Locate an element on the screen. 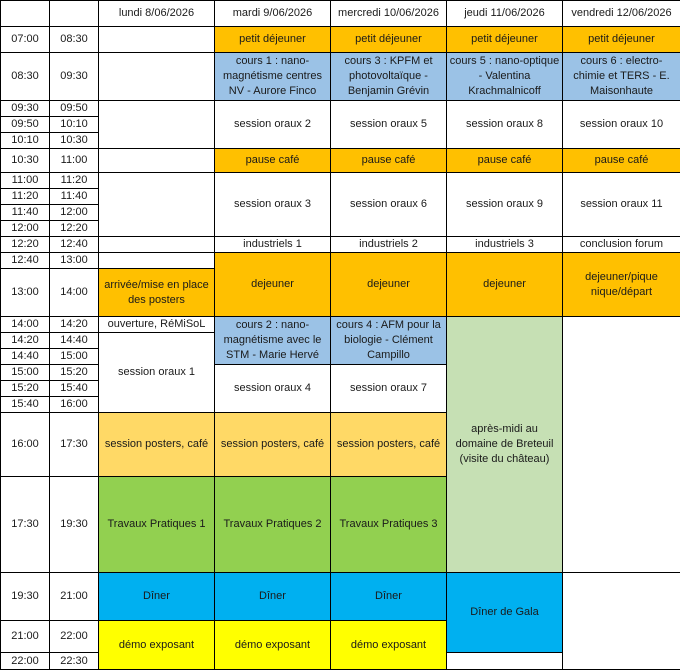 This screenshot has width=680, height=670. event-cell: session oraux 10 is located at coordinates (621, 125).